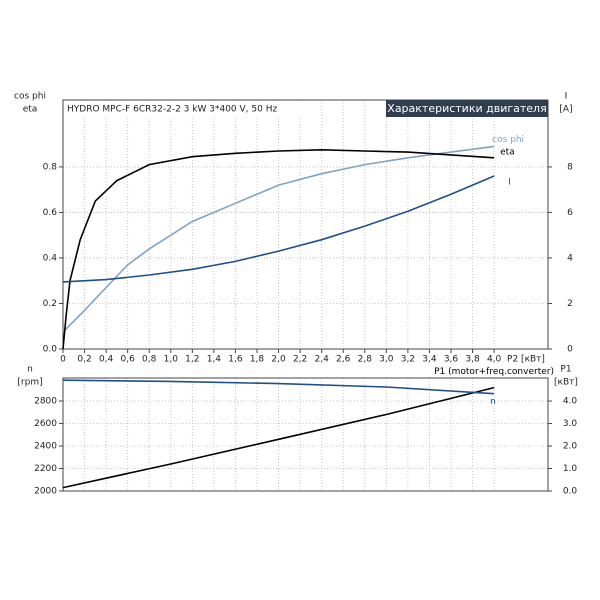  Describe the element at coordinates (386, 360) in the screenshot. I see `x-tick-label: 3,0` at that location.